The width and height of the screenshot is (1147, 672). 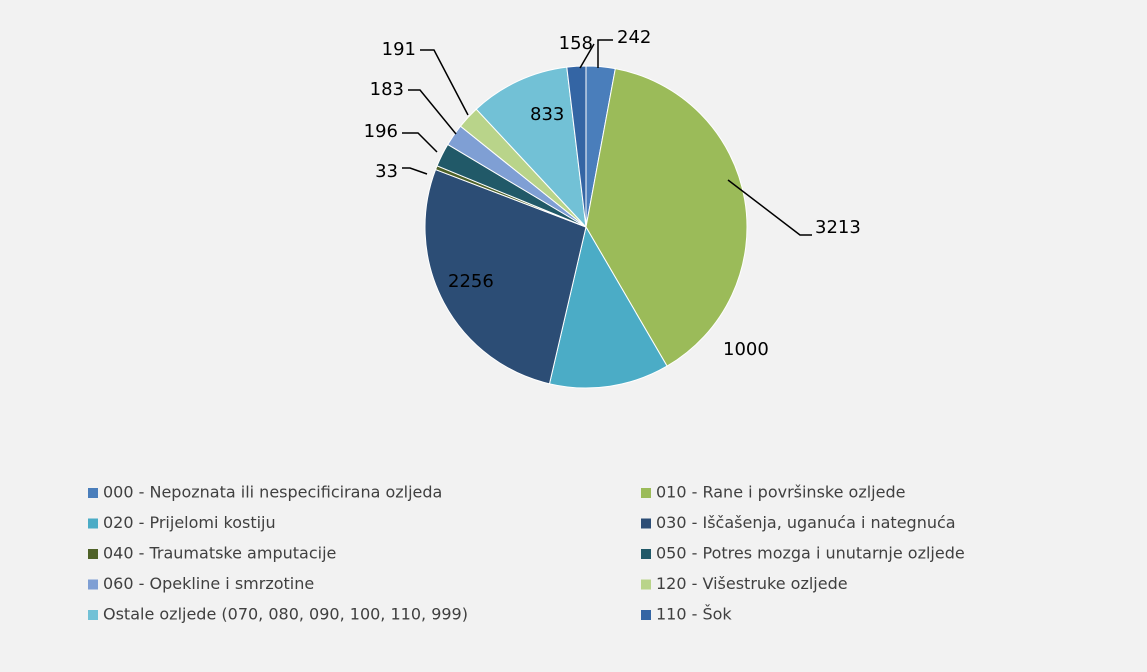 I want to click on data-label: 196, so click(x=381, y=131).